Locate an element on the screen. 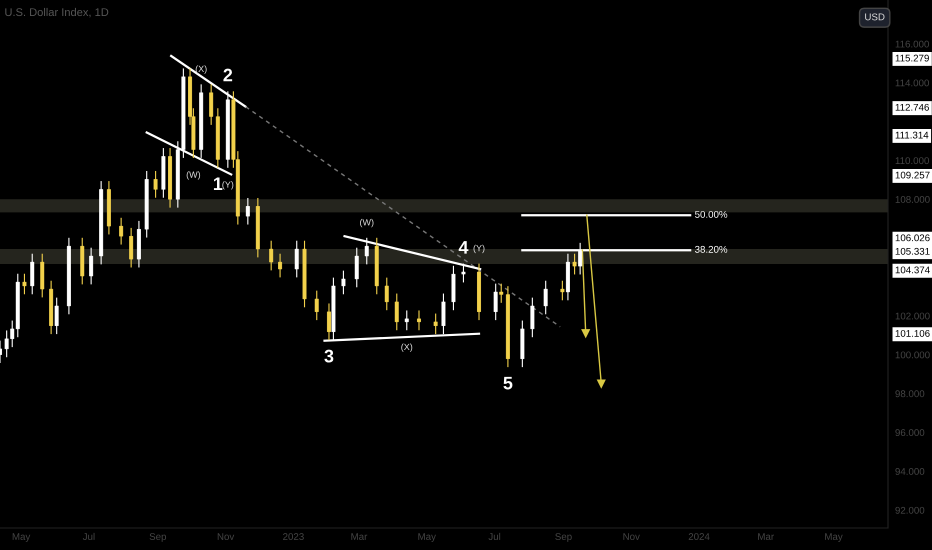 The width and height of the screenshot is (932, 550). y-tick-label: 112.746 is located at coordinates (912, 107).